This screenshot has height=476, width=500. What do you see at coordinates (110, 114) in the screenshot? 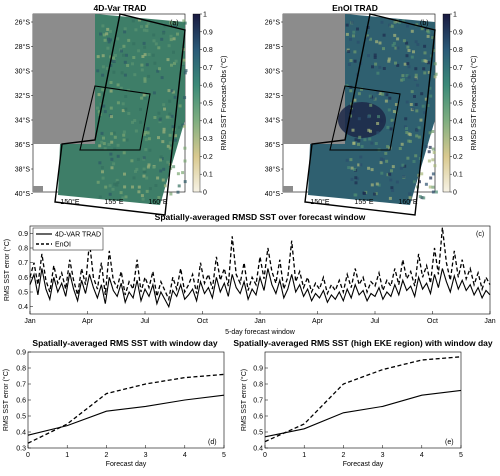
I see `map-a-frame: (a)` at bounding box center [110, 114].